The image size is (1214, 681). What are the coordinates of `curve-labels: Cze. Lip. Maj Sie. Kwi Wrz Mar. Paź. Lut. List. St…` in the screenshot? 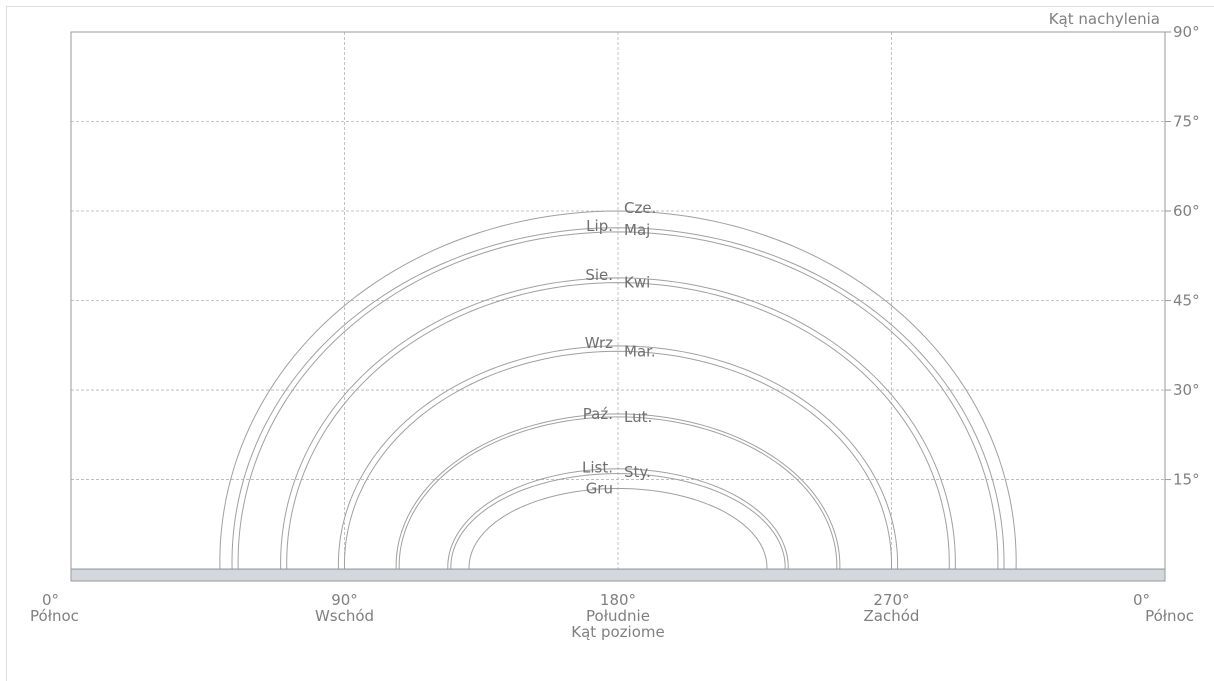 It's located at (619, 348).